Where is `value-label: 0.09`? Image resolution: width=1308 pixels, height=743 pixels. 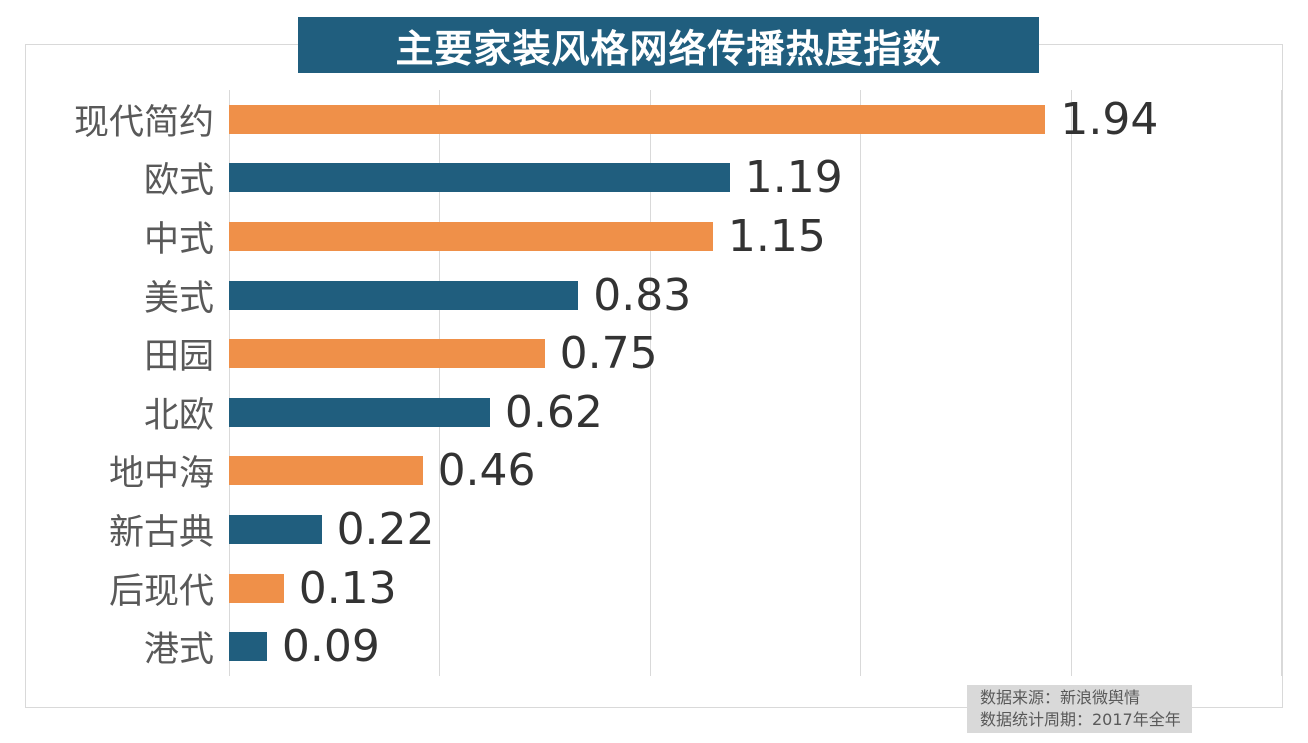 value-label: 0.09 is located at coordinates (330, 647).